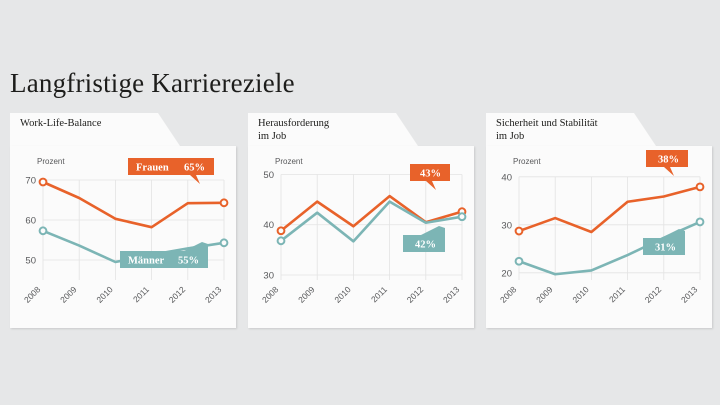 Image resolution: width=720 pixels, height=405 pixels. What do you see at coordinates (194, 168) in the screenshot?
I see `callout-value: 65%` at bounding box center [194, 168].